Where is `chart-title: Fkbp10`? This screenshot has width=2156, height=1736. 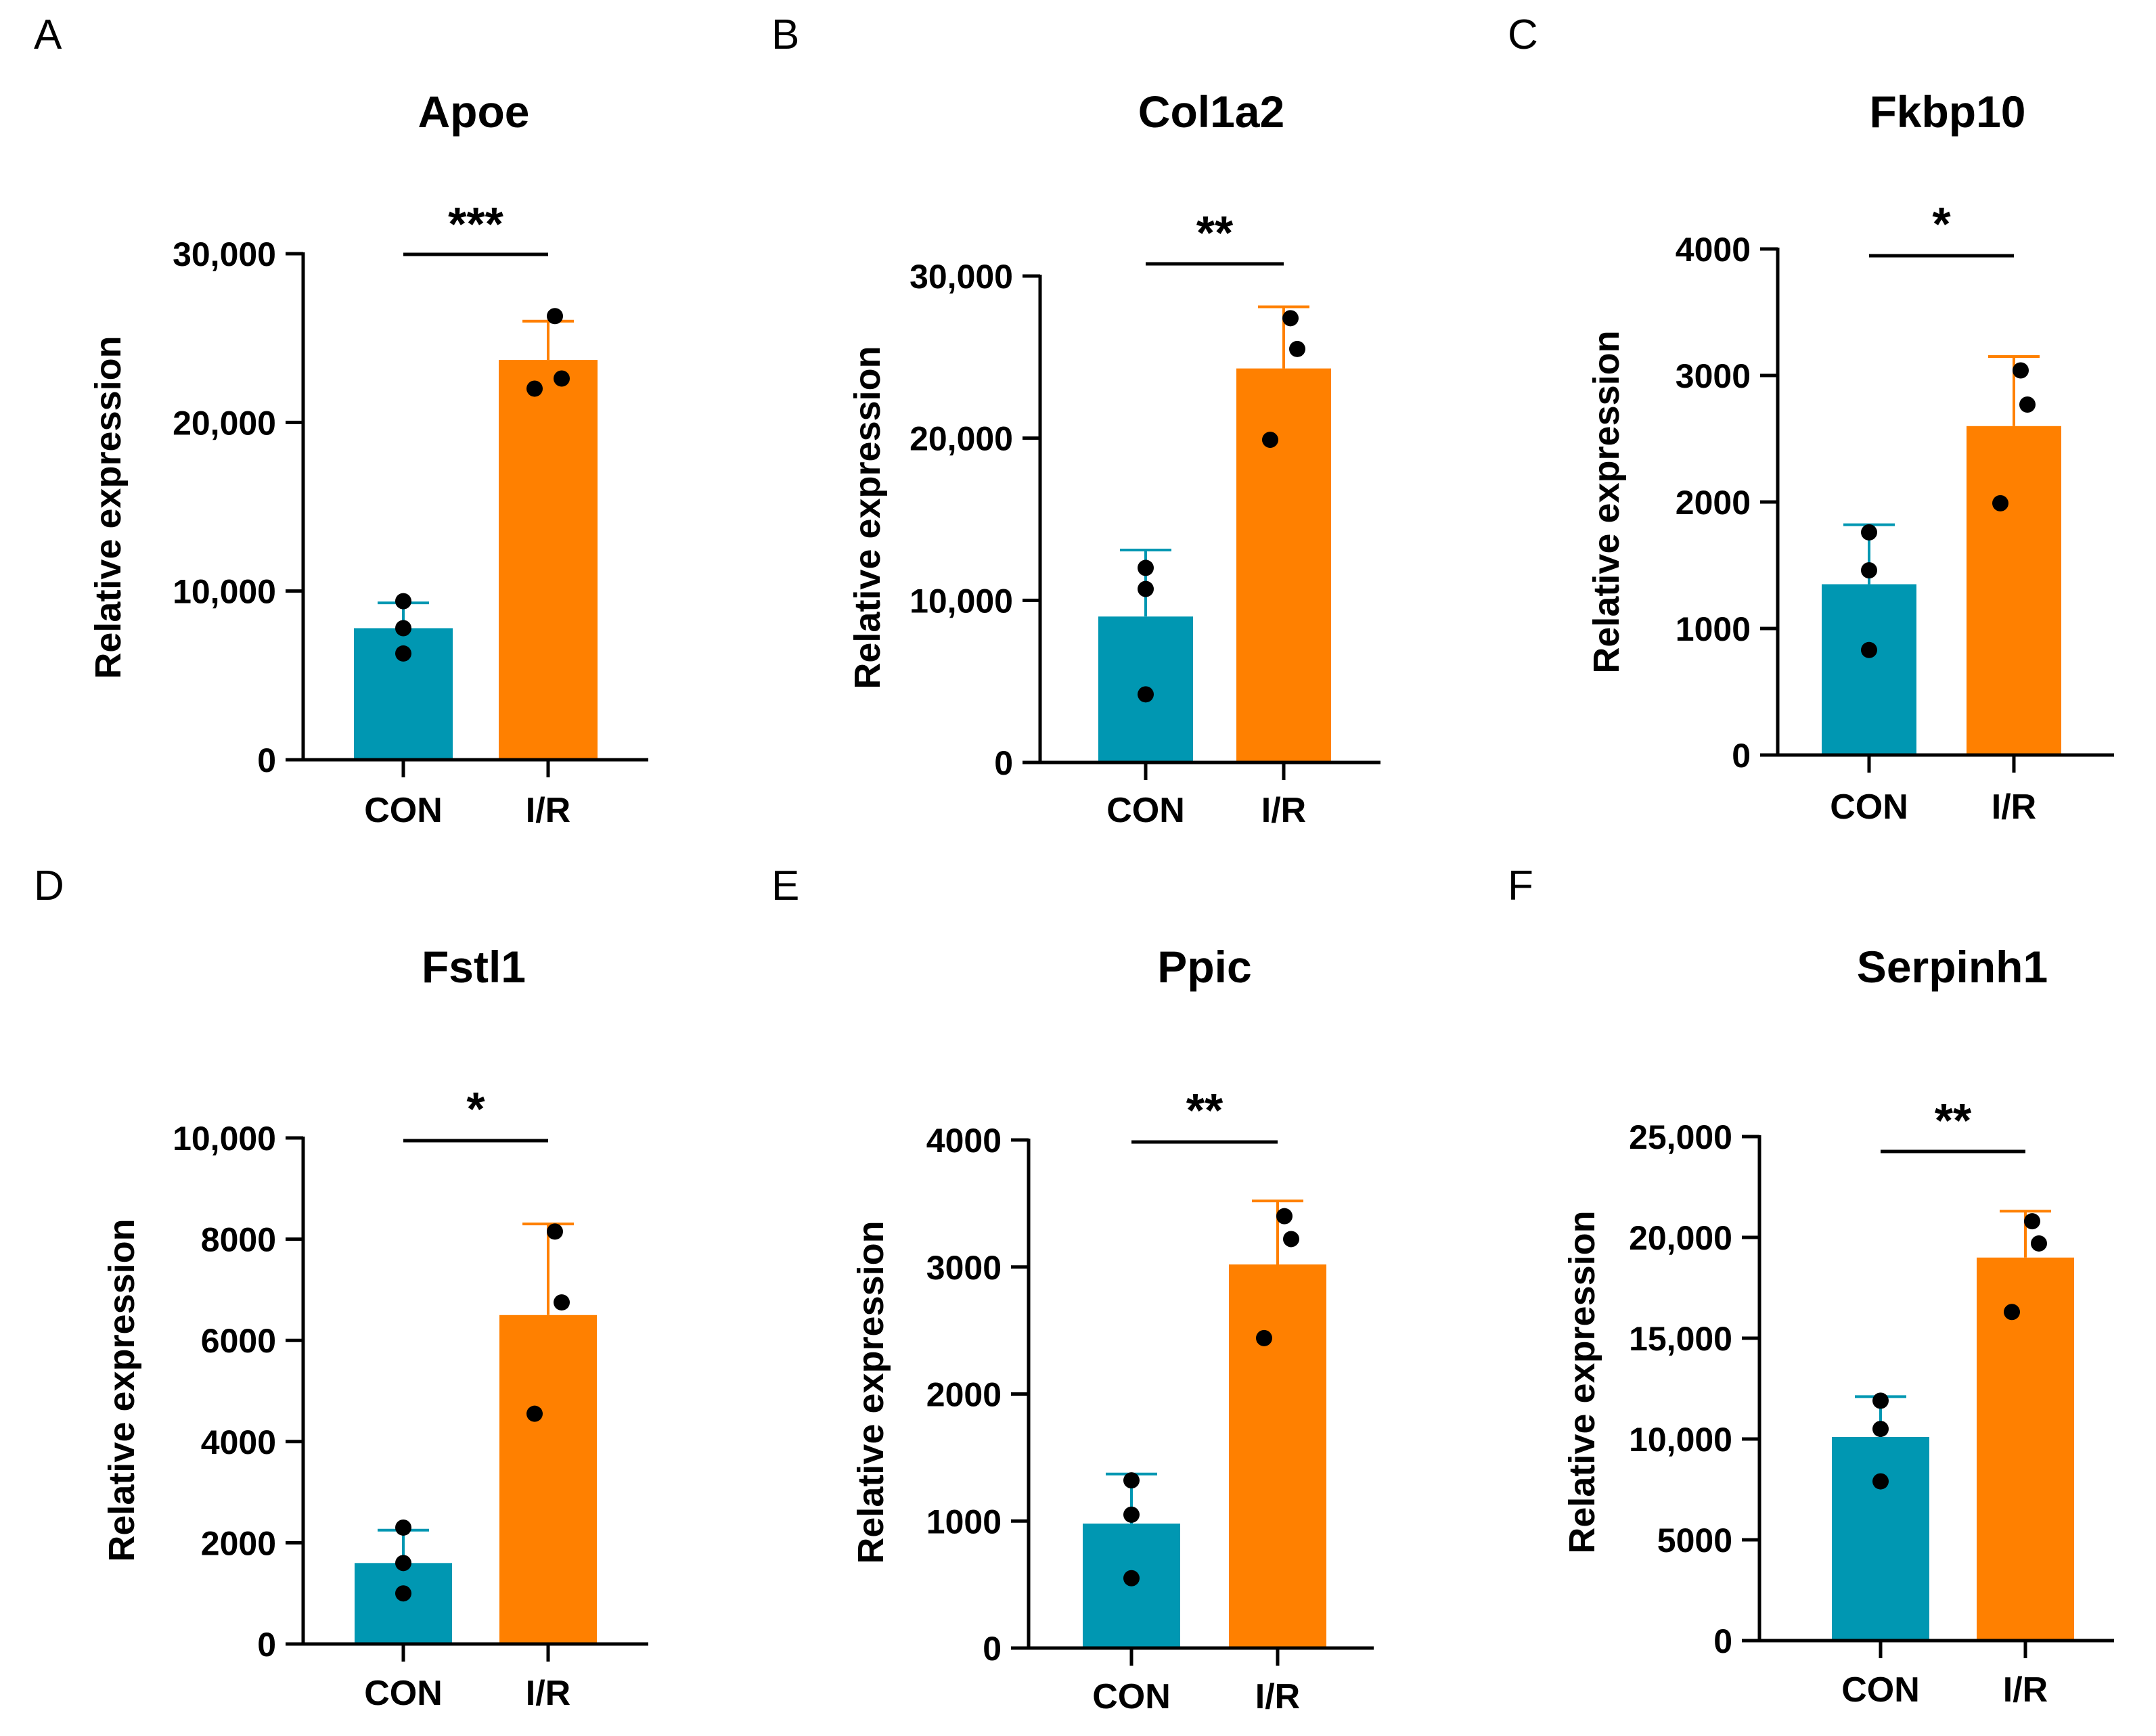 chart-title: Fkbp10 is located at coordinates (1947, 112).